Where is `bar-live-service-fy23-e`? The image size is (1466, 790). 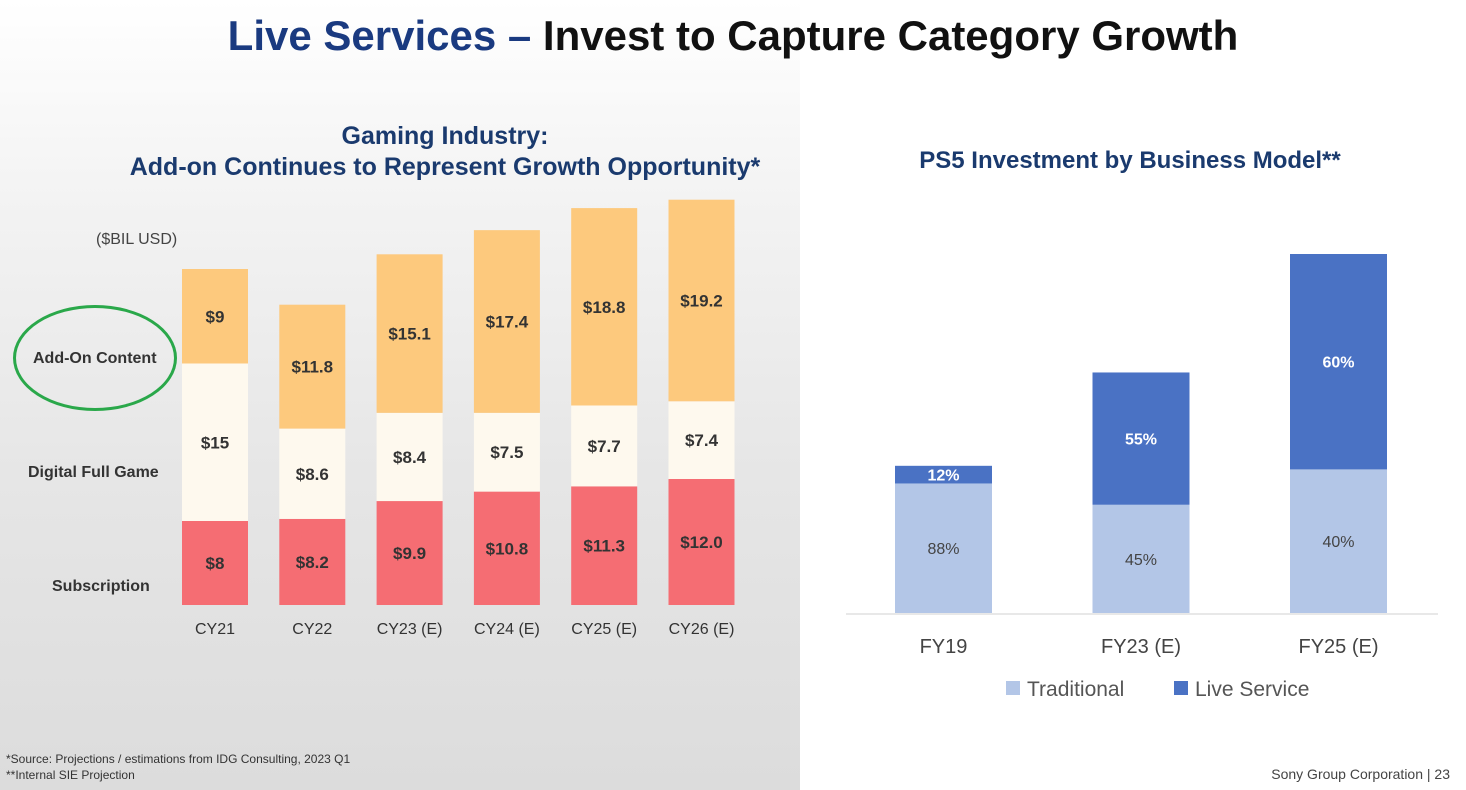
bar-live-service-fy23-e is located at coordinates (1141, 438).